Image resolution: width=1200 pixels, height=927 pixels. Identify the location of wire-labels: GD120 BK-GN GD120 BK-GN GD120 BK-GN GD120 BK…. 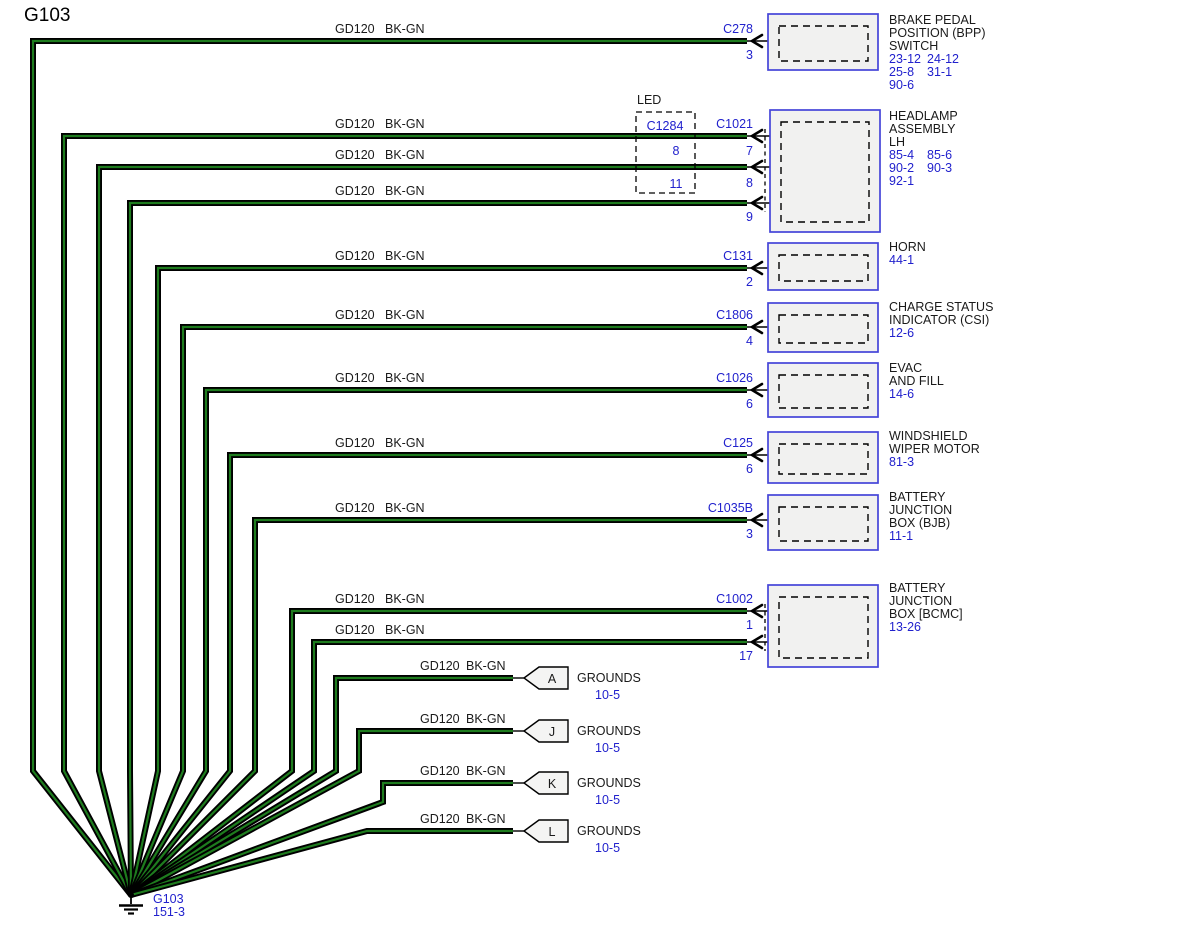
(420, 424).